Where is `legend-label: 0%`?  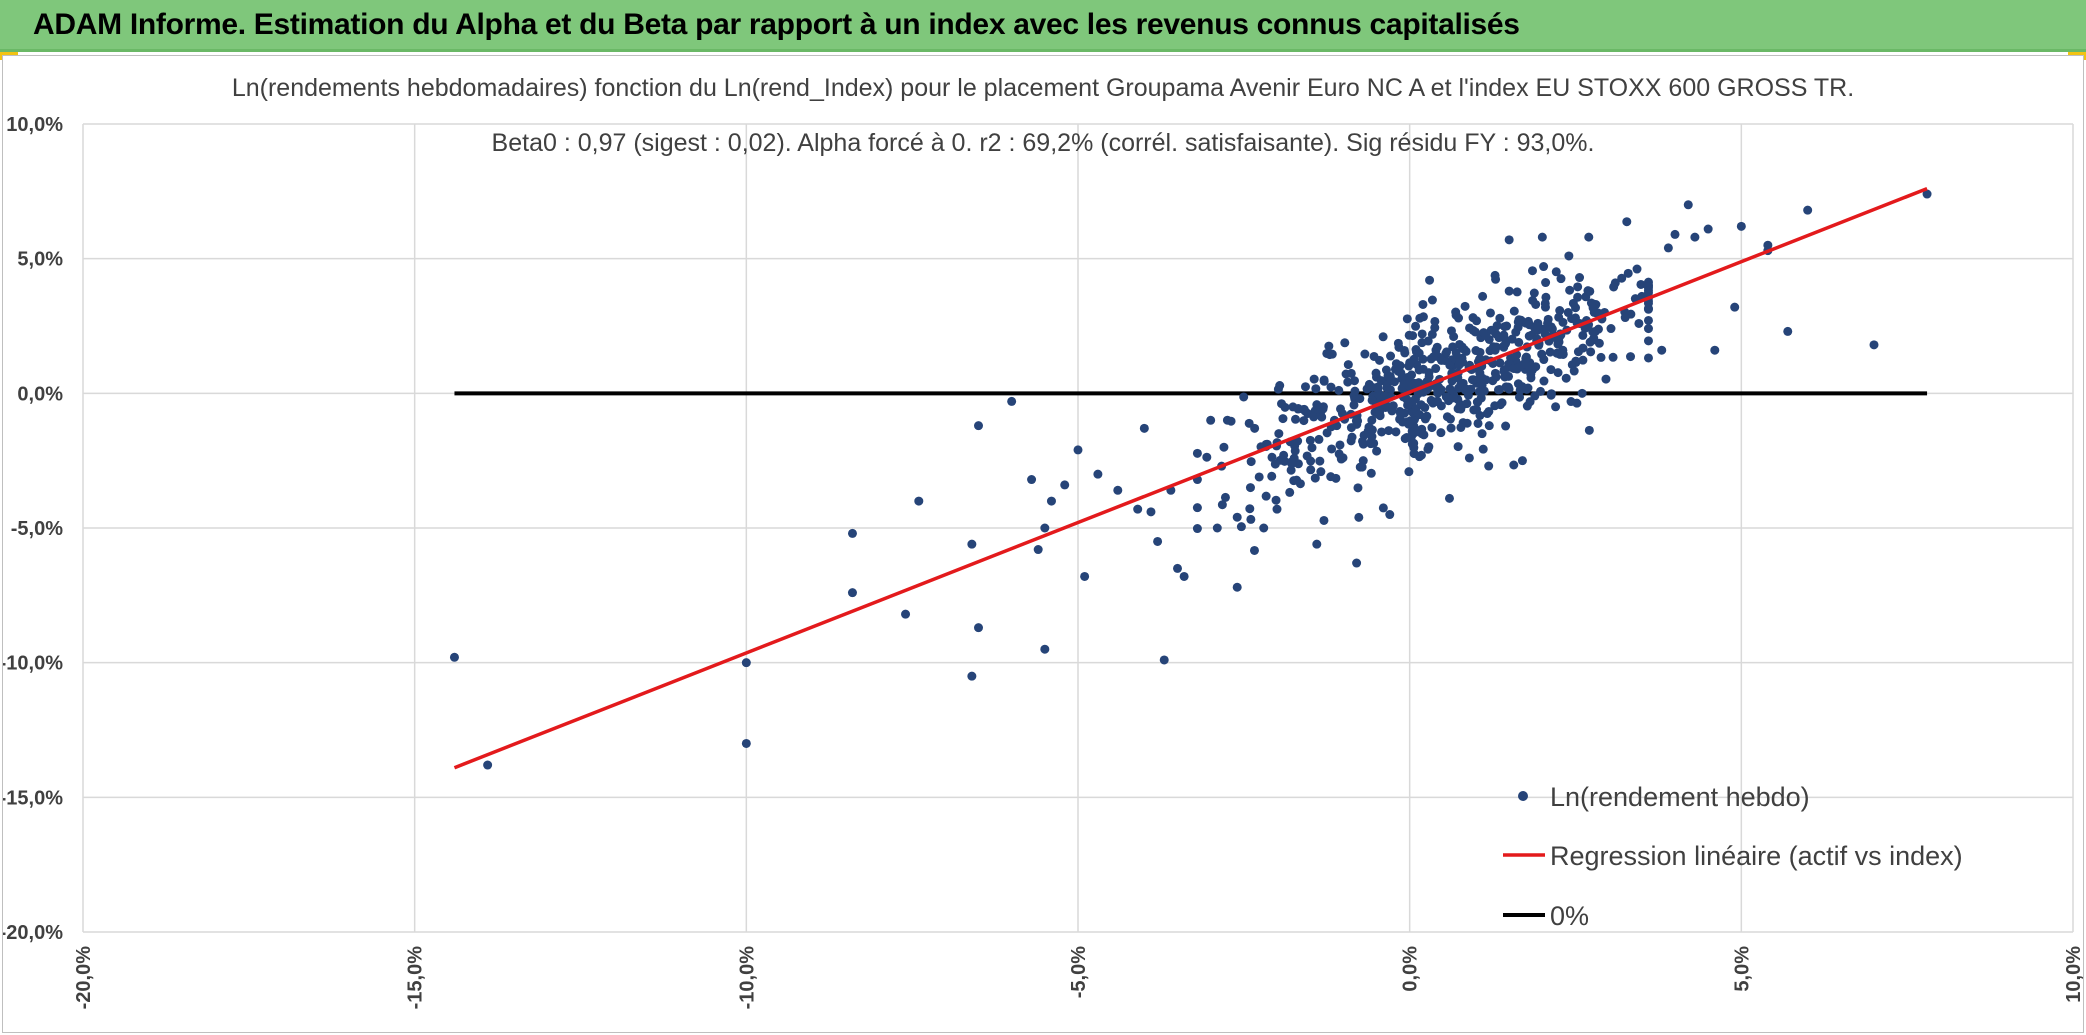
legend-label: 0% is located at coordinates (1569, 916).